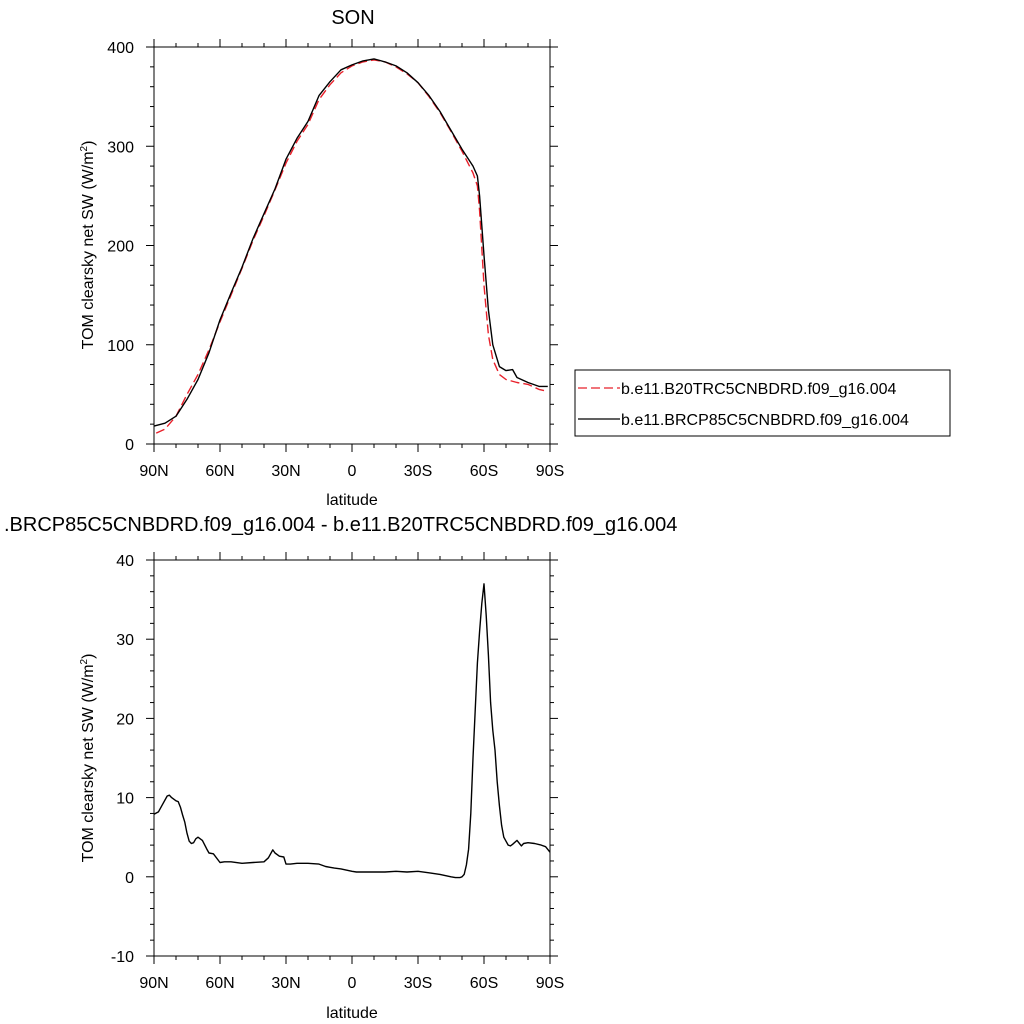 Image resolution: width=1024 pixels, height=1024 pixels. Describe the element at coordinates (129, 878) in the screenshot. I see `bottom-y-tick-label: 0` at that location.